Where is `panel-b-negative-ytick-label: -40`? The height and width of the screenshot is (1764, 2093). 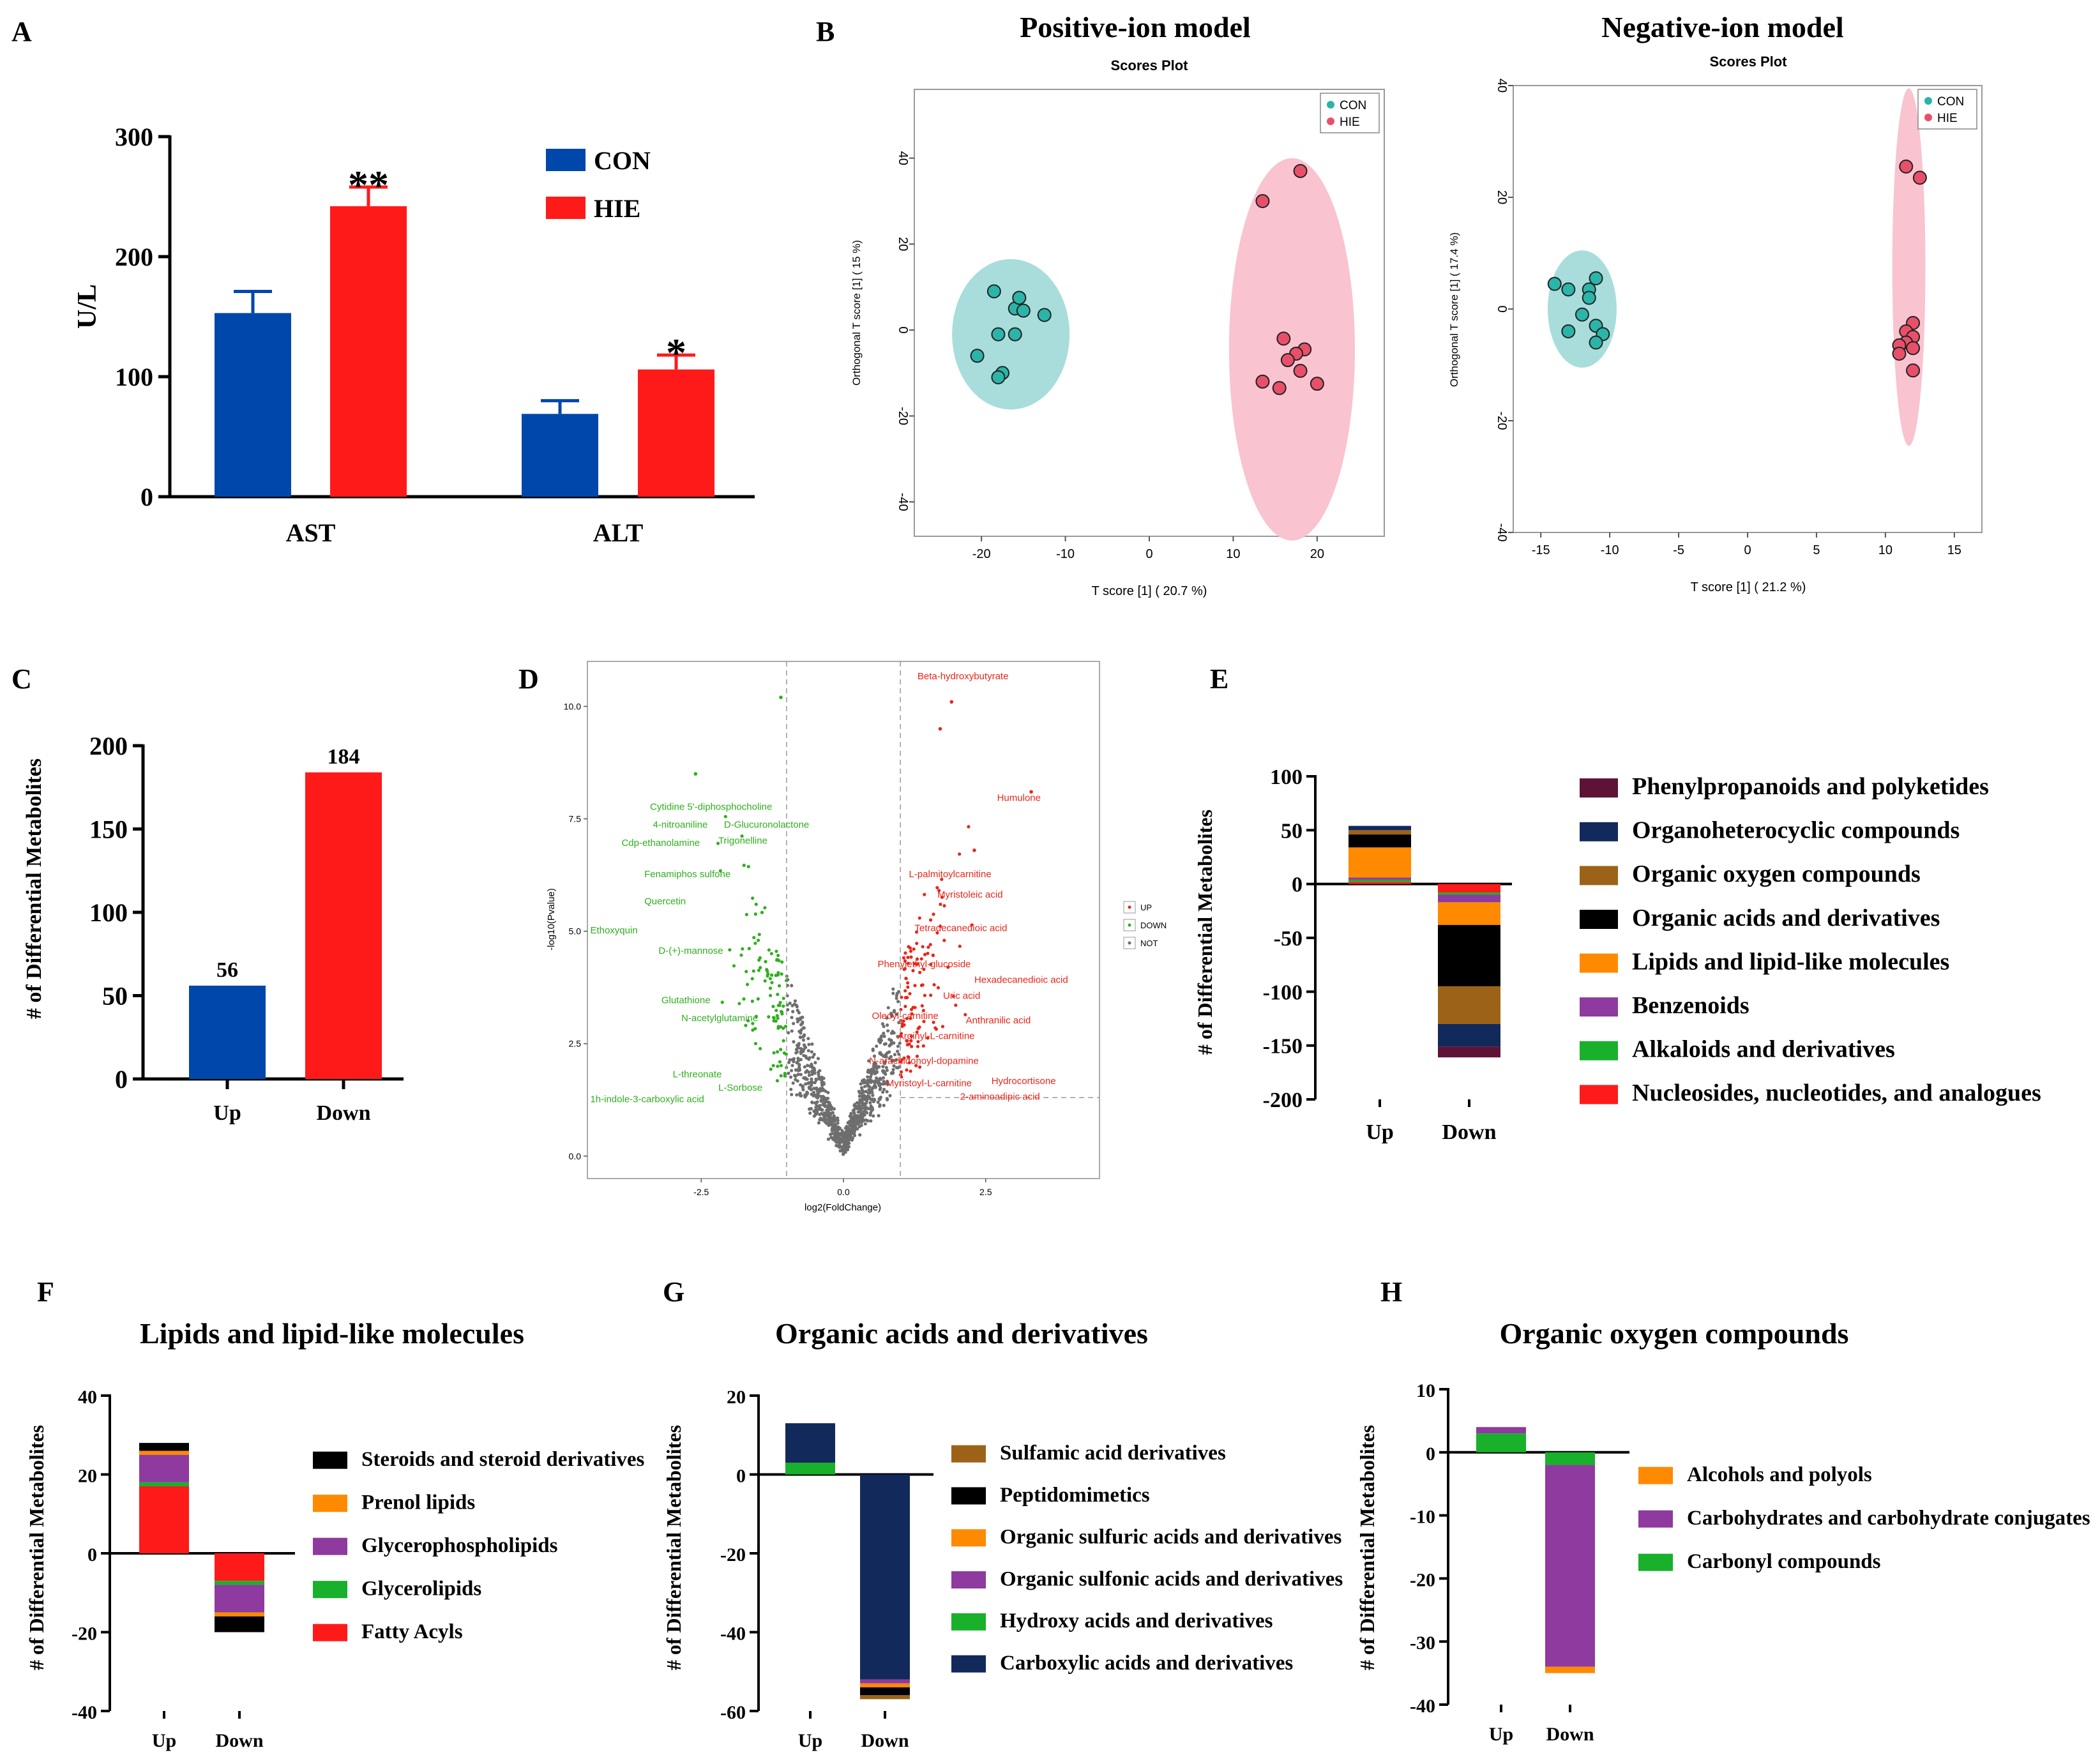
panel-b-negative-ytick-label: -40 is located at coordinates (1502, 533).